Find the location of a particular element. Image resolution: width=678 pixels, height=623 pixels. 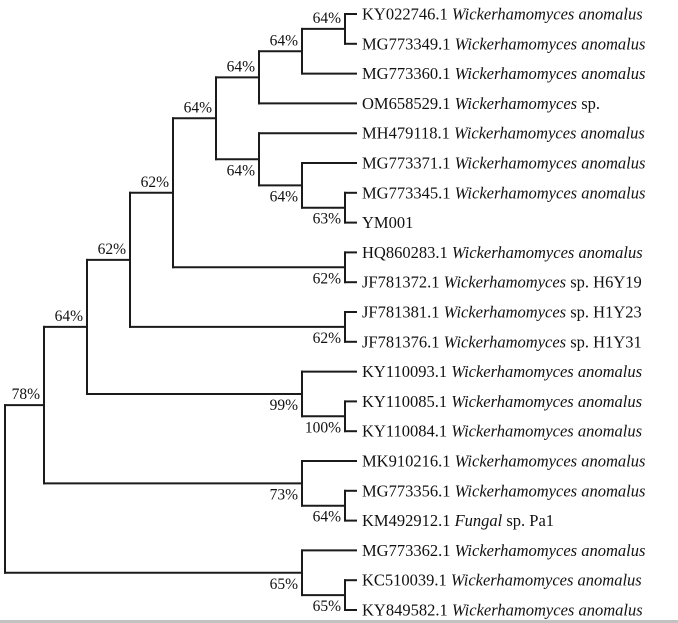

taxon-label: KY110084.1 Wickerhamomyces anomalus is located at coordinates (502, 431).